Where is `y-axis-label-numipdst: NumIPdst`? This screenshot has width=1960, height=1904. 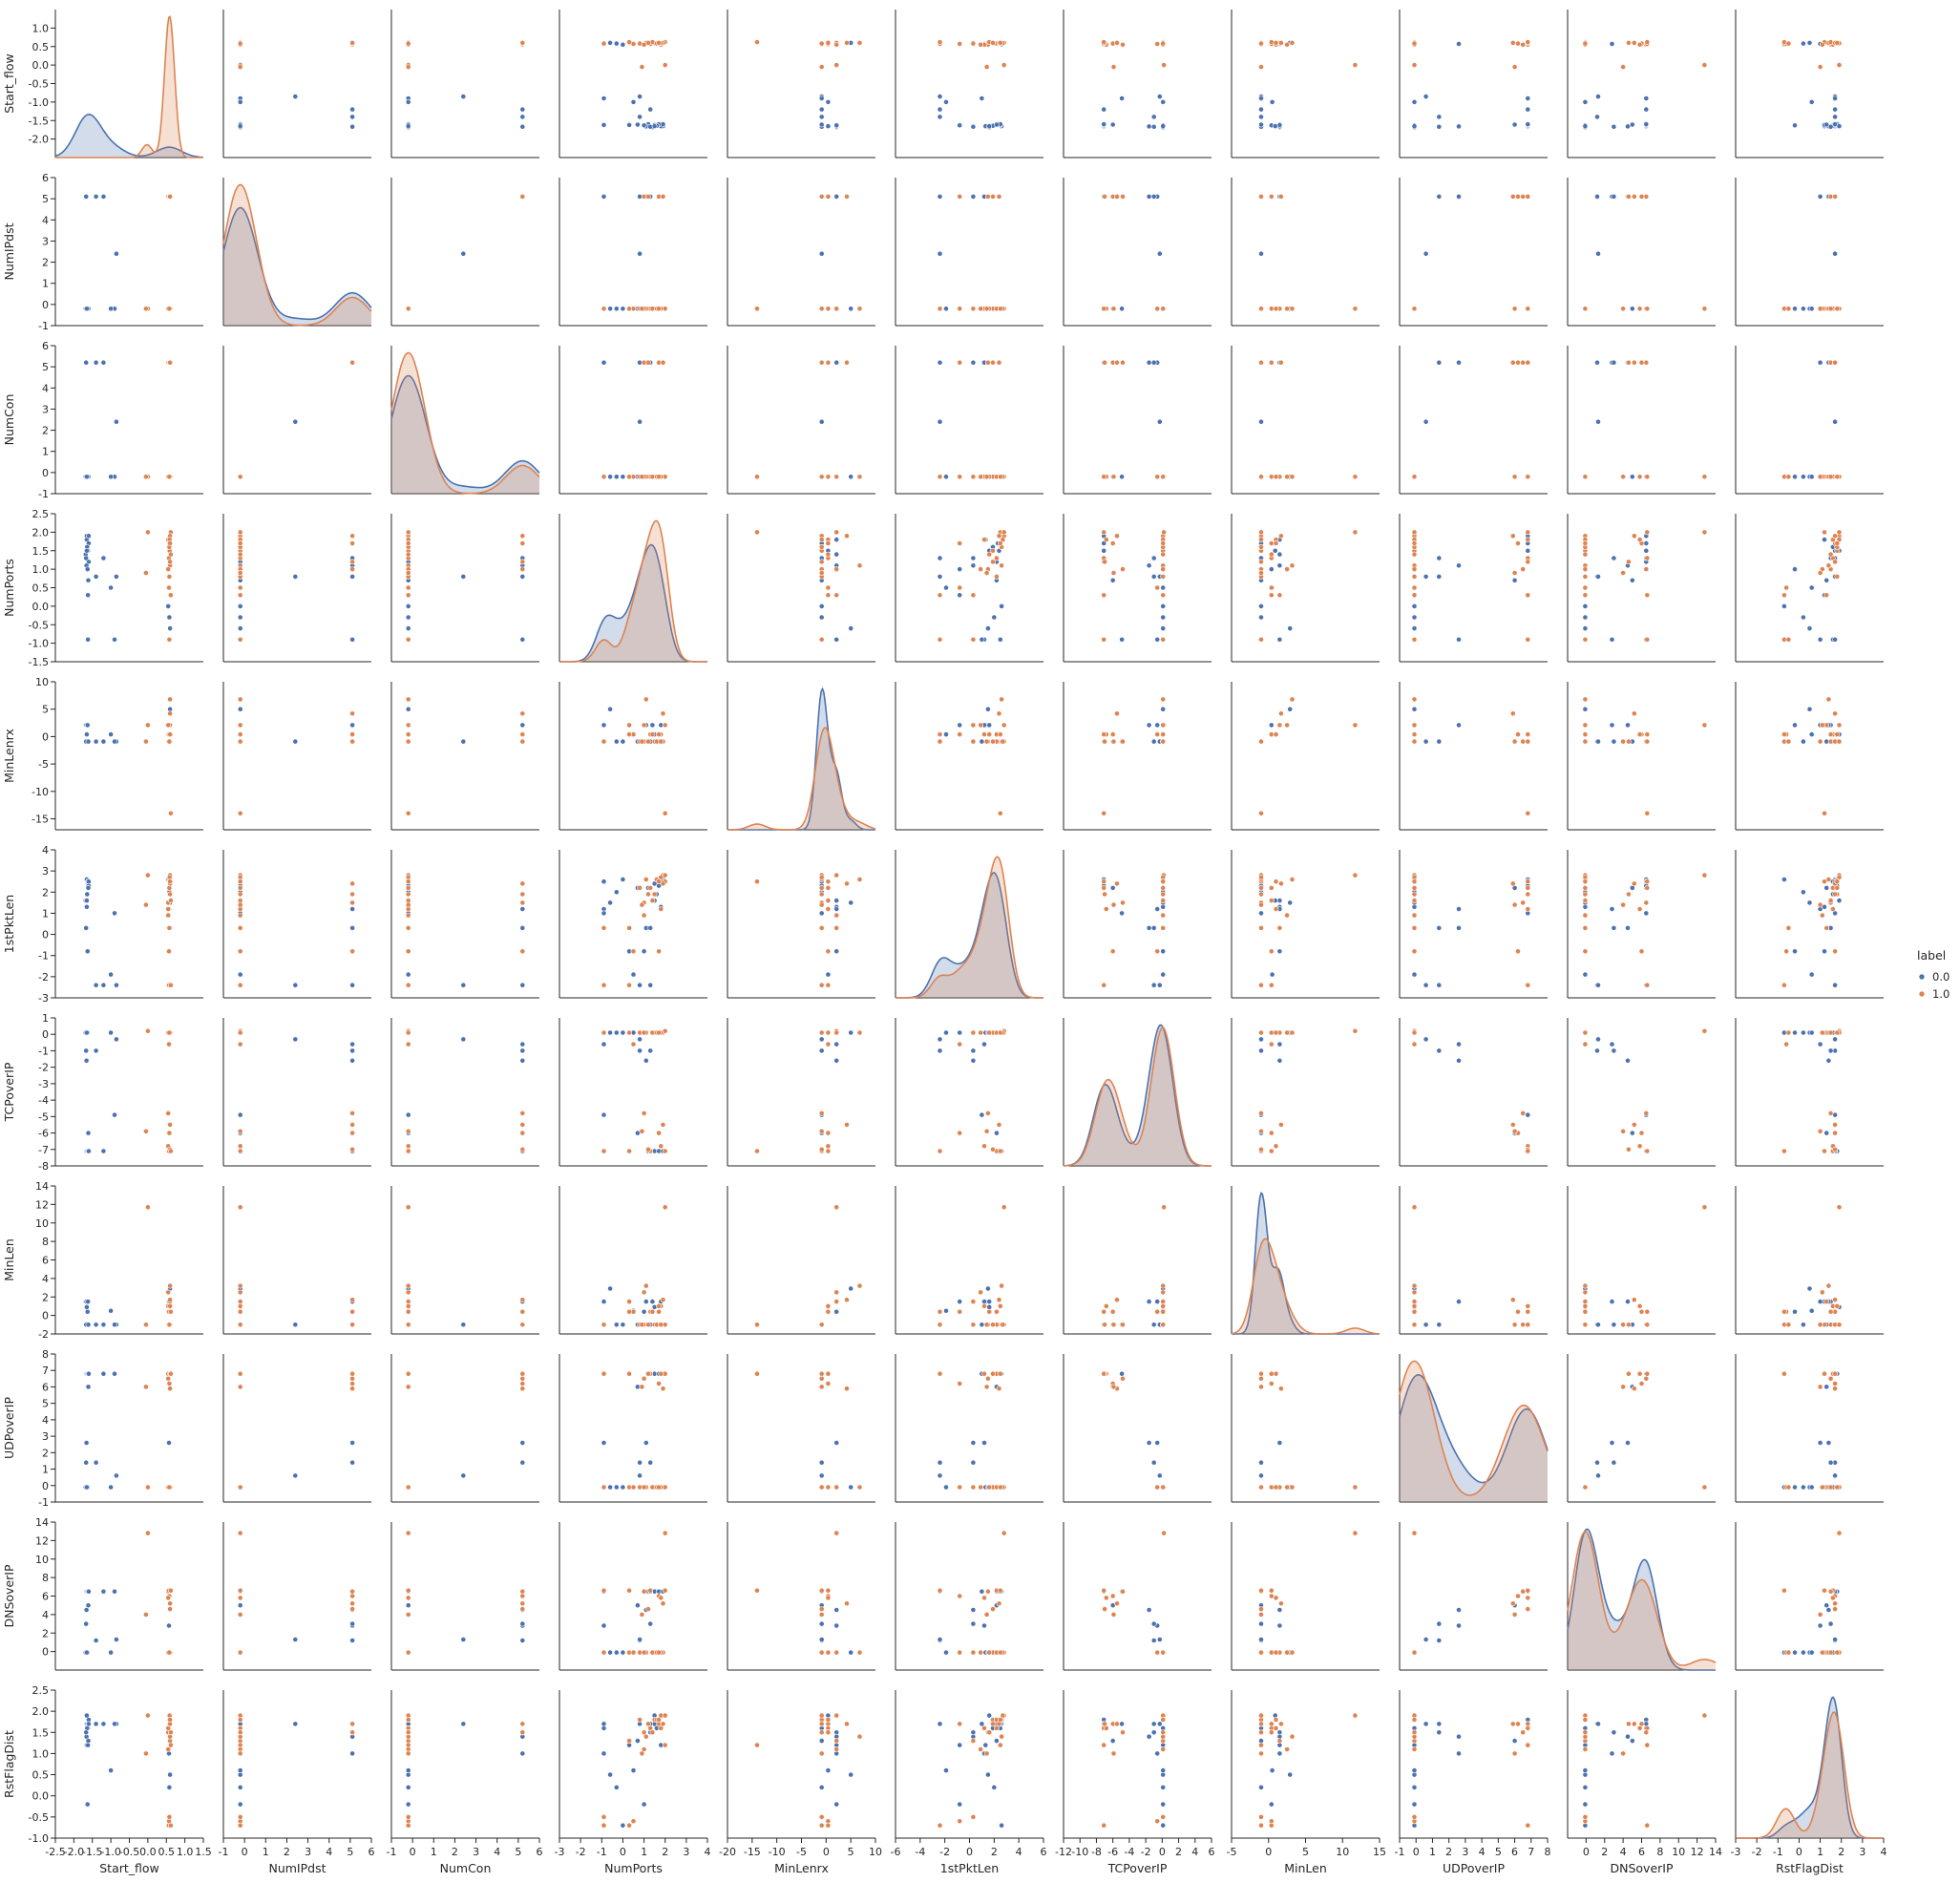
y-axis-label-numipdst: NumIPdst is located at coordinates (9, 251).